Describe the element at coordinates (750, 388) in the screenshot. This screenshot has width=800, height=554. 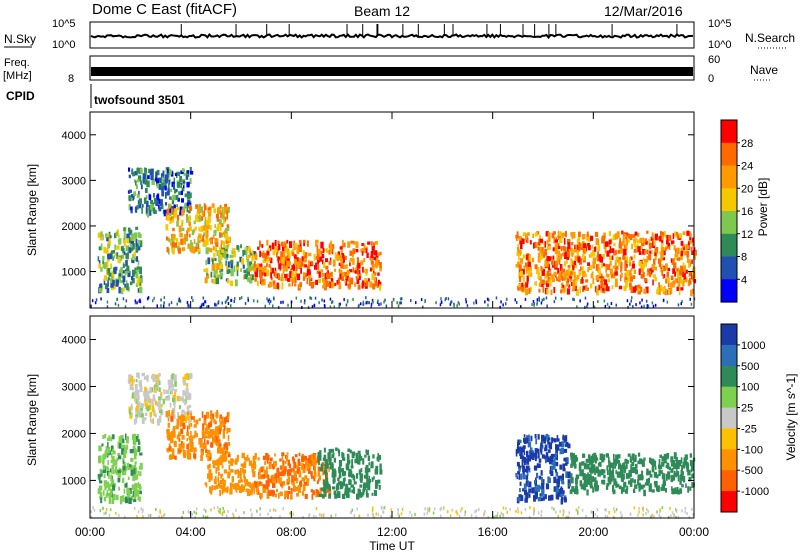
I see `colorbar-tick-label: 100` at that location.